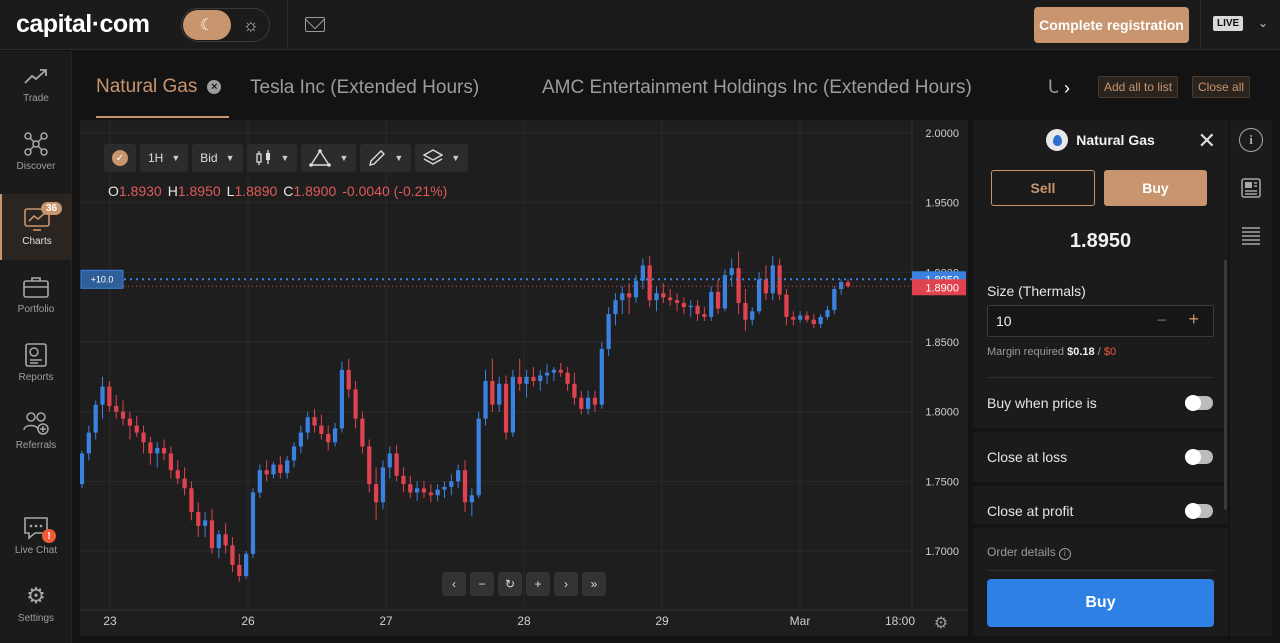  I want to click on sidebar-item-referrals: Referrals, so click(36, 431).